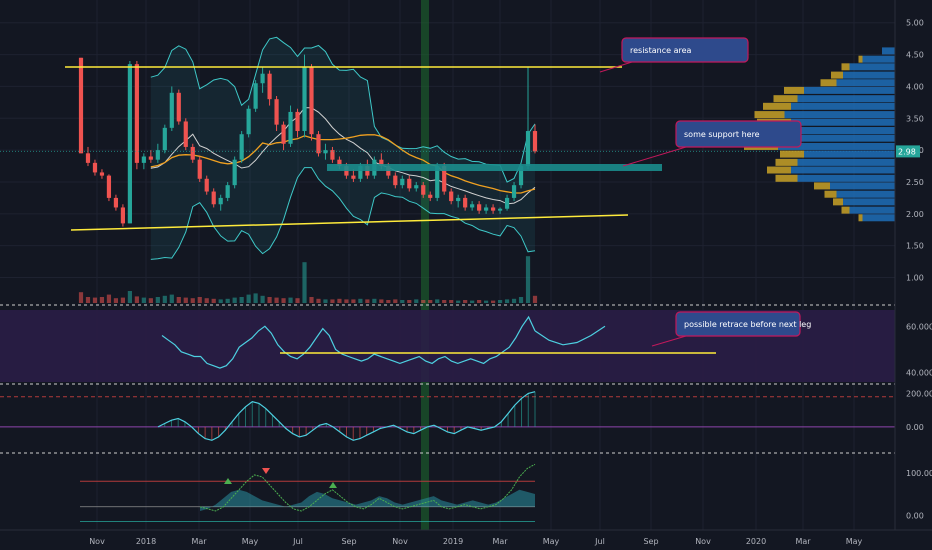 This screenshot has width=932, height=550. I want to click on stoch-buy-arrow-icon, so click(228, 481).